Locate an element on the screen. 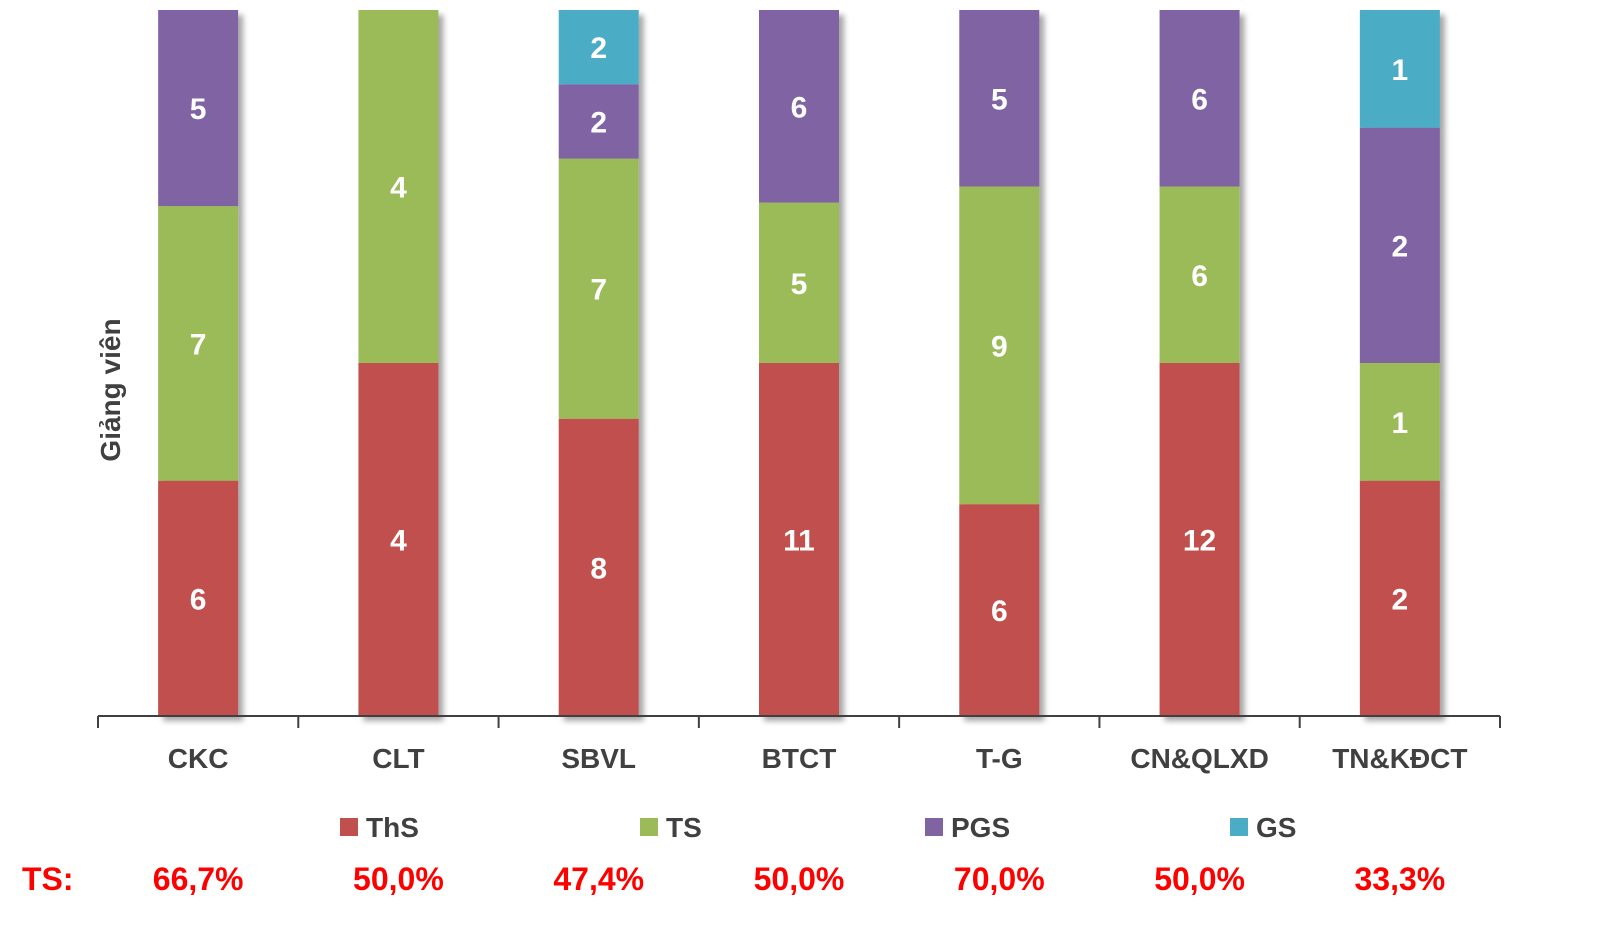 This screenshot has height=940, width=1599. x-axis is located at coordinates (799, 721).